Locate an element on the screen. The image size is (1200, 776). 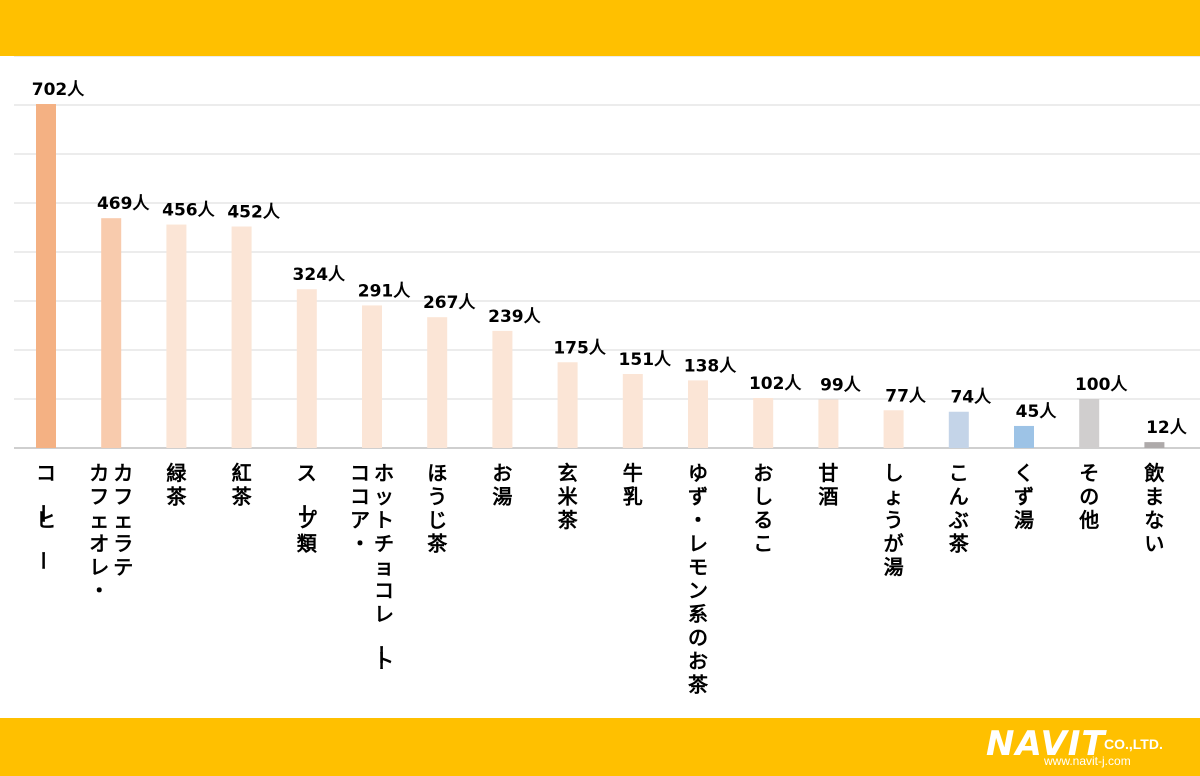
logo-name: NAVIT is located at coordinates (1046, 744).